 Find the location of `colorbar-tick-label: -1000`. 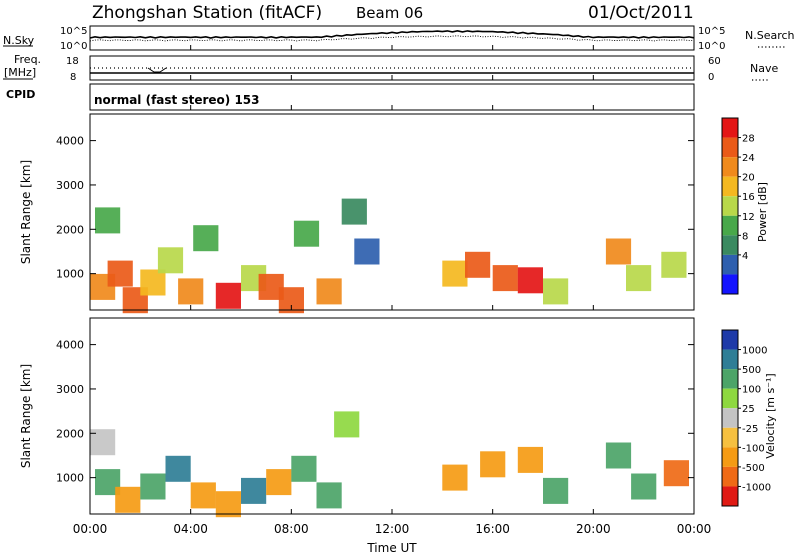

colorbar-tick-label: -1000 is located at coordinates (756, 487).